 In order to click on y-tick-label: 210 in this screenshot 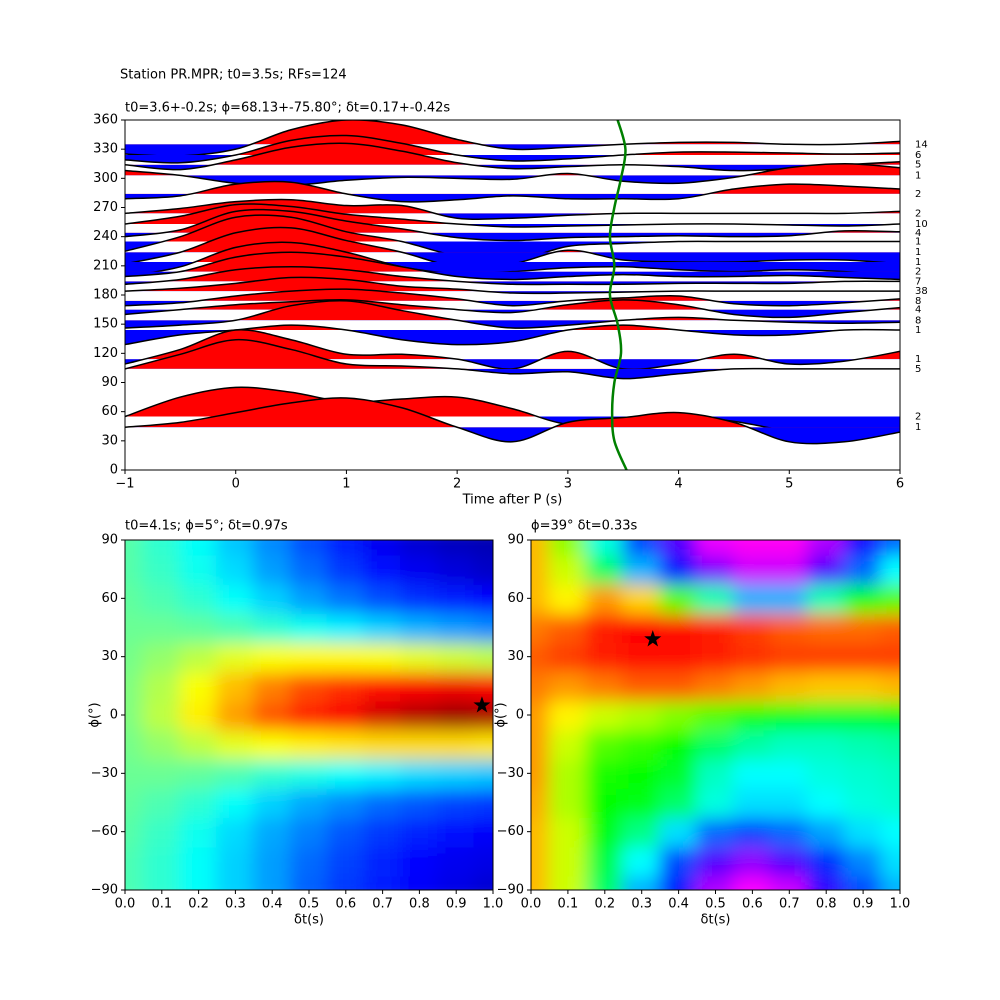, I will do `click(105, 265)`.